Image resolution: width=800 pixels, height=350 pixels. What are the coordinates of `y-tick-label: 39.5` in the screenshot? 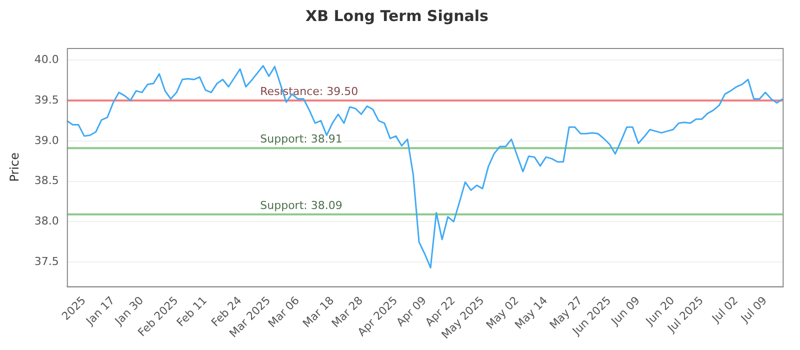 It's located at (46, 99).